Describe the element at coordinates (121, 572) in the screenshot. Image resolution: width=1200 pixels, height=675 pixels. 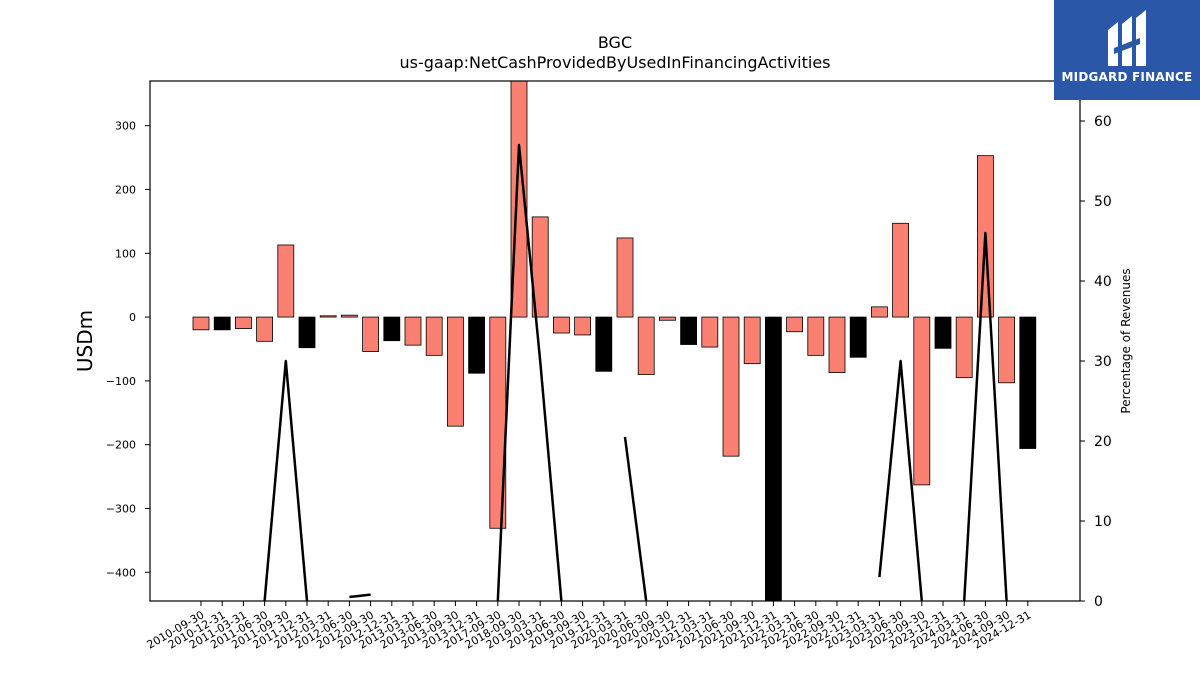
I see `y-tick-label: −400` at that location.